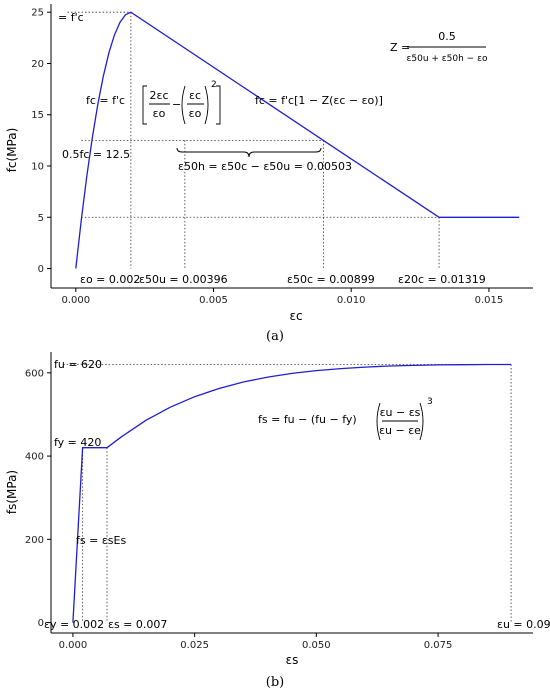 Image resolution: width=550 pixels, height=694 pixels. Describe the element at coordinates (41, 269) in the screenshot. I see `y-tick-label-a-0: 0` at that location.